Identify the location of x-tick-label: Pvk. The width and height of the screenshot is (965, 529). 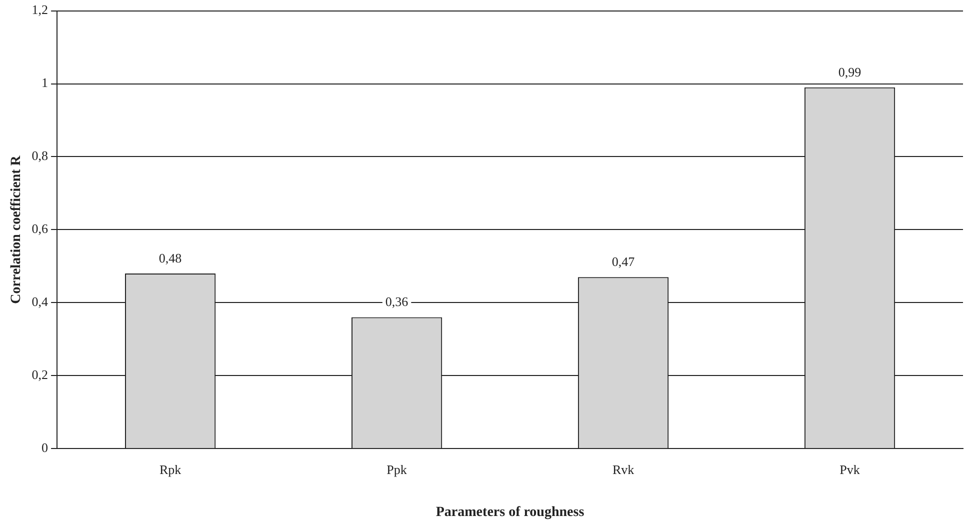
(850, 469).